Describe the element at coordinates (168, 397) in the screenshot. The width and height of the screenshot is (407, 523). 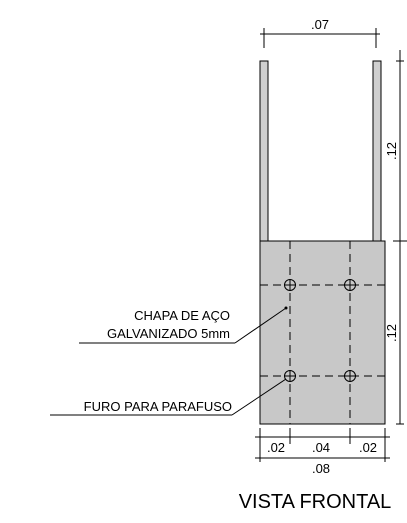
I see `hole-leader` at that location.